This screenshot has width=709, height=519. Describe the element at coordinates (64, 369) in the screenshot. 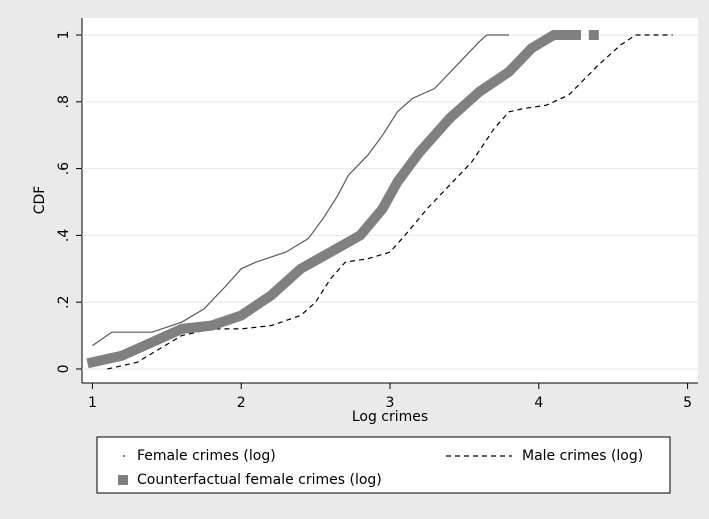

I see `y-tick-label: 0` at that location.